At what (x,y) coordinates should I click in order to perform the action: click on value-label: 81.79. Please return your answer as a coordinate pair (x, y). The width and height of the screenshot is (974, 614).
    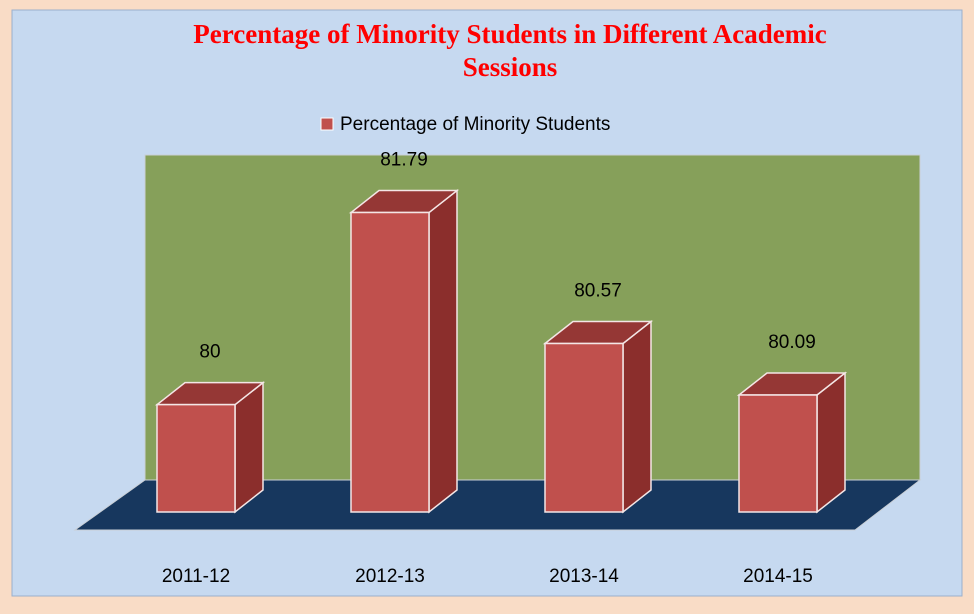
    Looking at the image, I should click on (404, 160).